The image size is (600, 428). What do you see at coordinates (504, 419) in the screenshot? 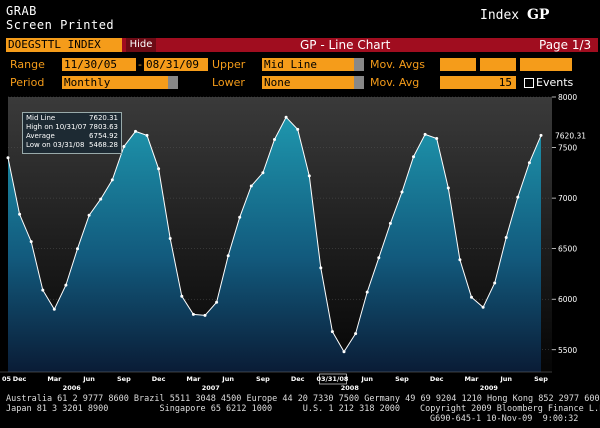
I see `footer-timestamp: G690-645-1 10-Nov-09 9:00:32` at bounding box center [504, 419].